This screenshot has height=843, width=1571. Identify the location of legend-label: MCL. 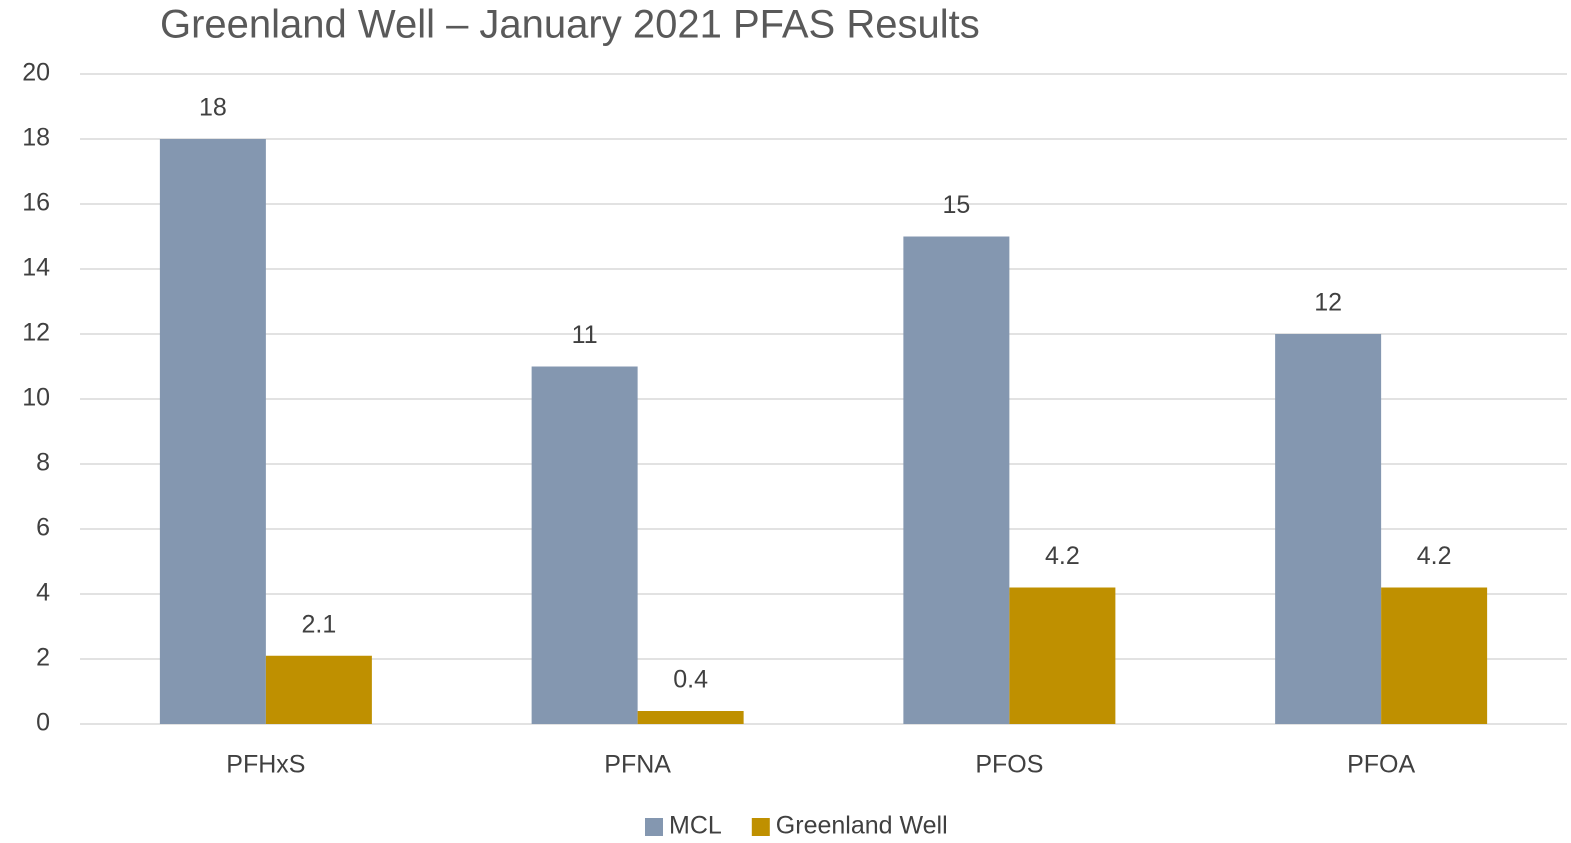
(695, 826).